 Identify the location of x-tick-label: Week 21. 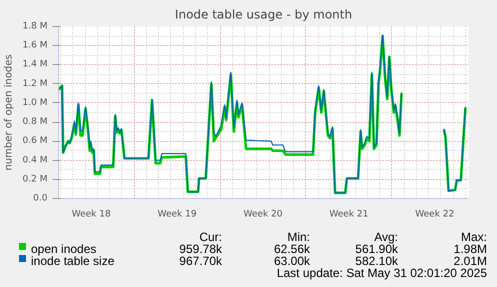
(348, 215).